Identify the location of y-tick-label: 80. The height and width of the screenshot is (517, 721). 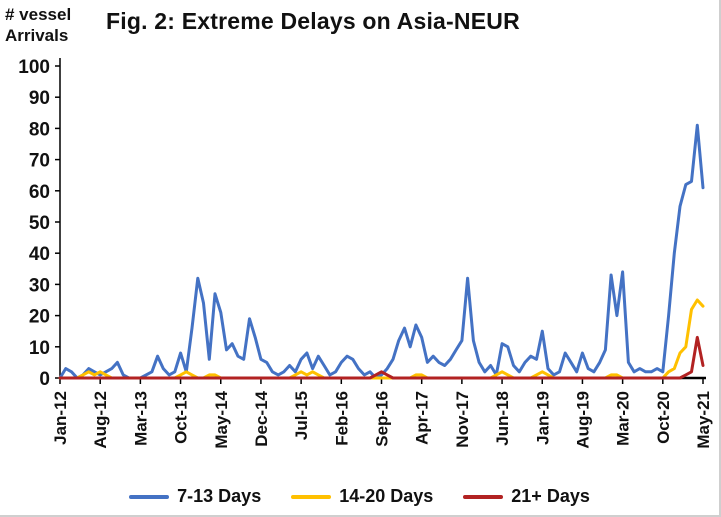
(39, 129).